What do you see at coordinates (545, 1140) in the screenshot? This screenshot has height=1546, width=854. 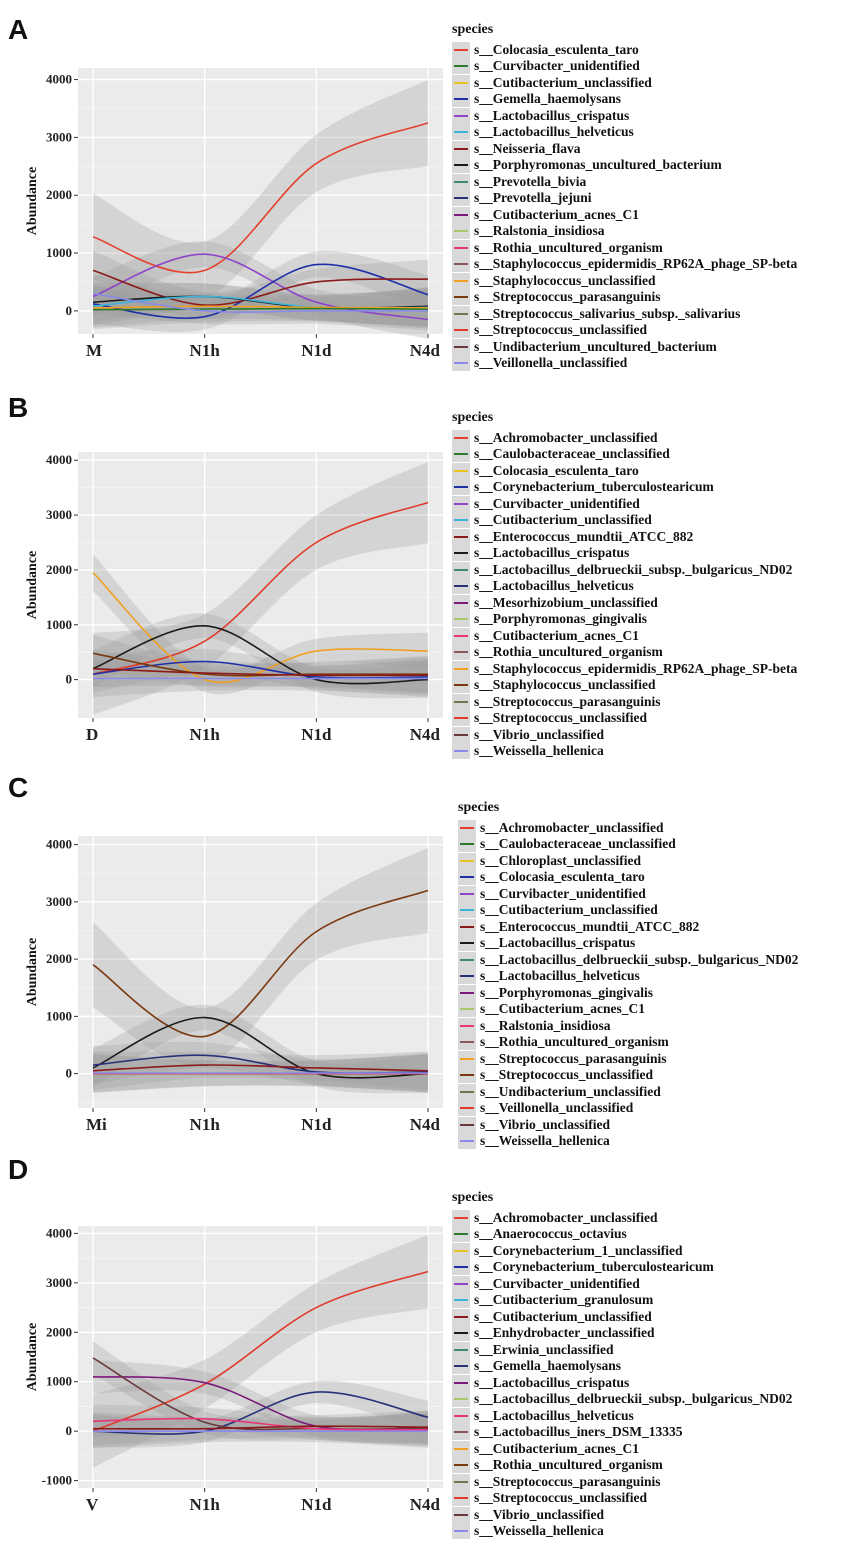 I see `legend-label: s__Weissella_hellenica` at bounding box center [545, 1140].